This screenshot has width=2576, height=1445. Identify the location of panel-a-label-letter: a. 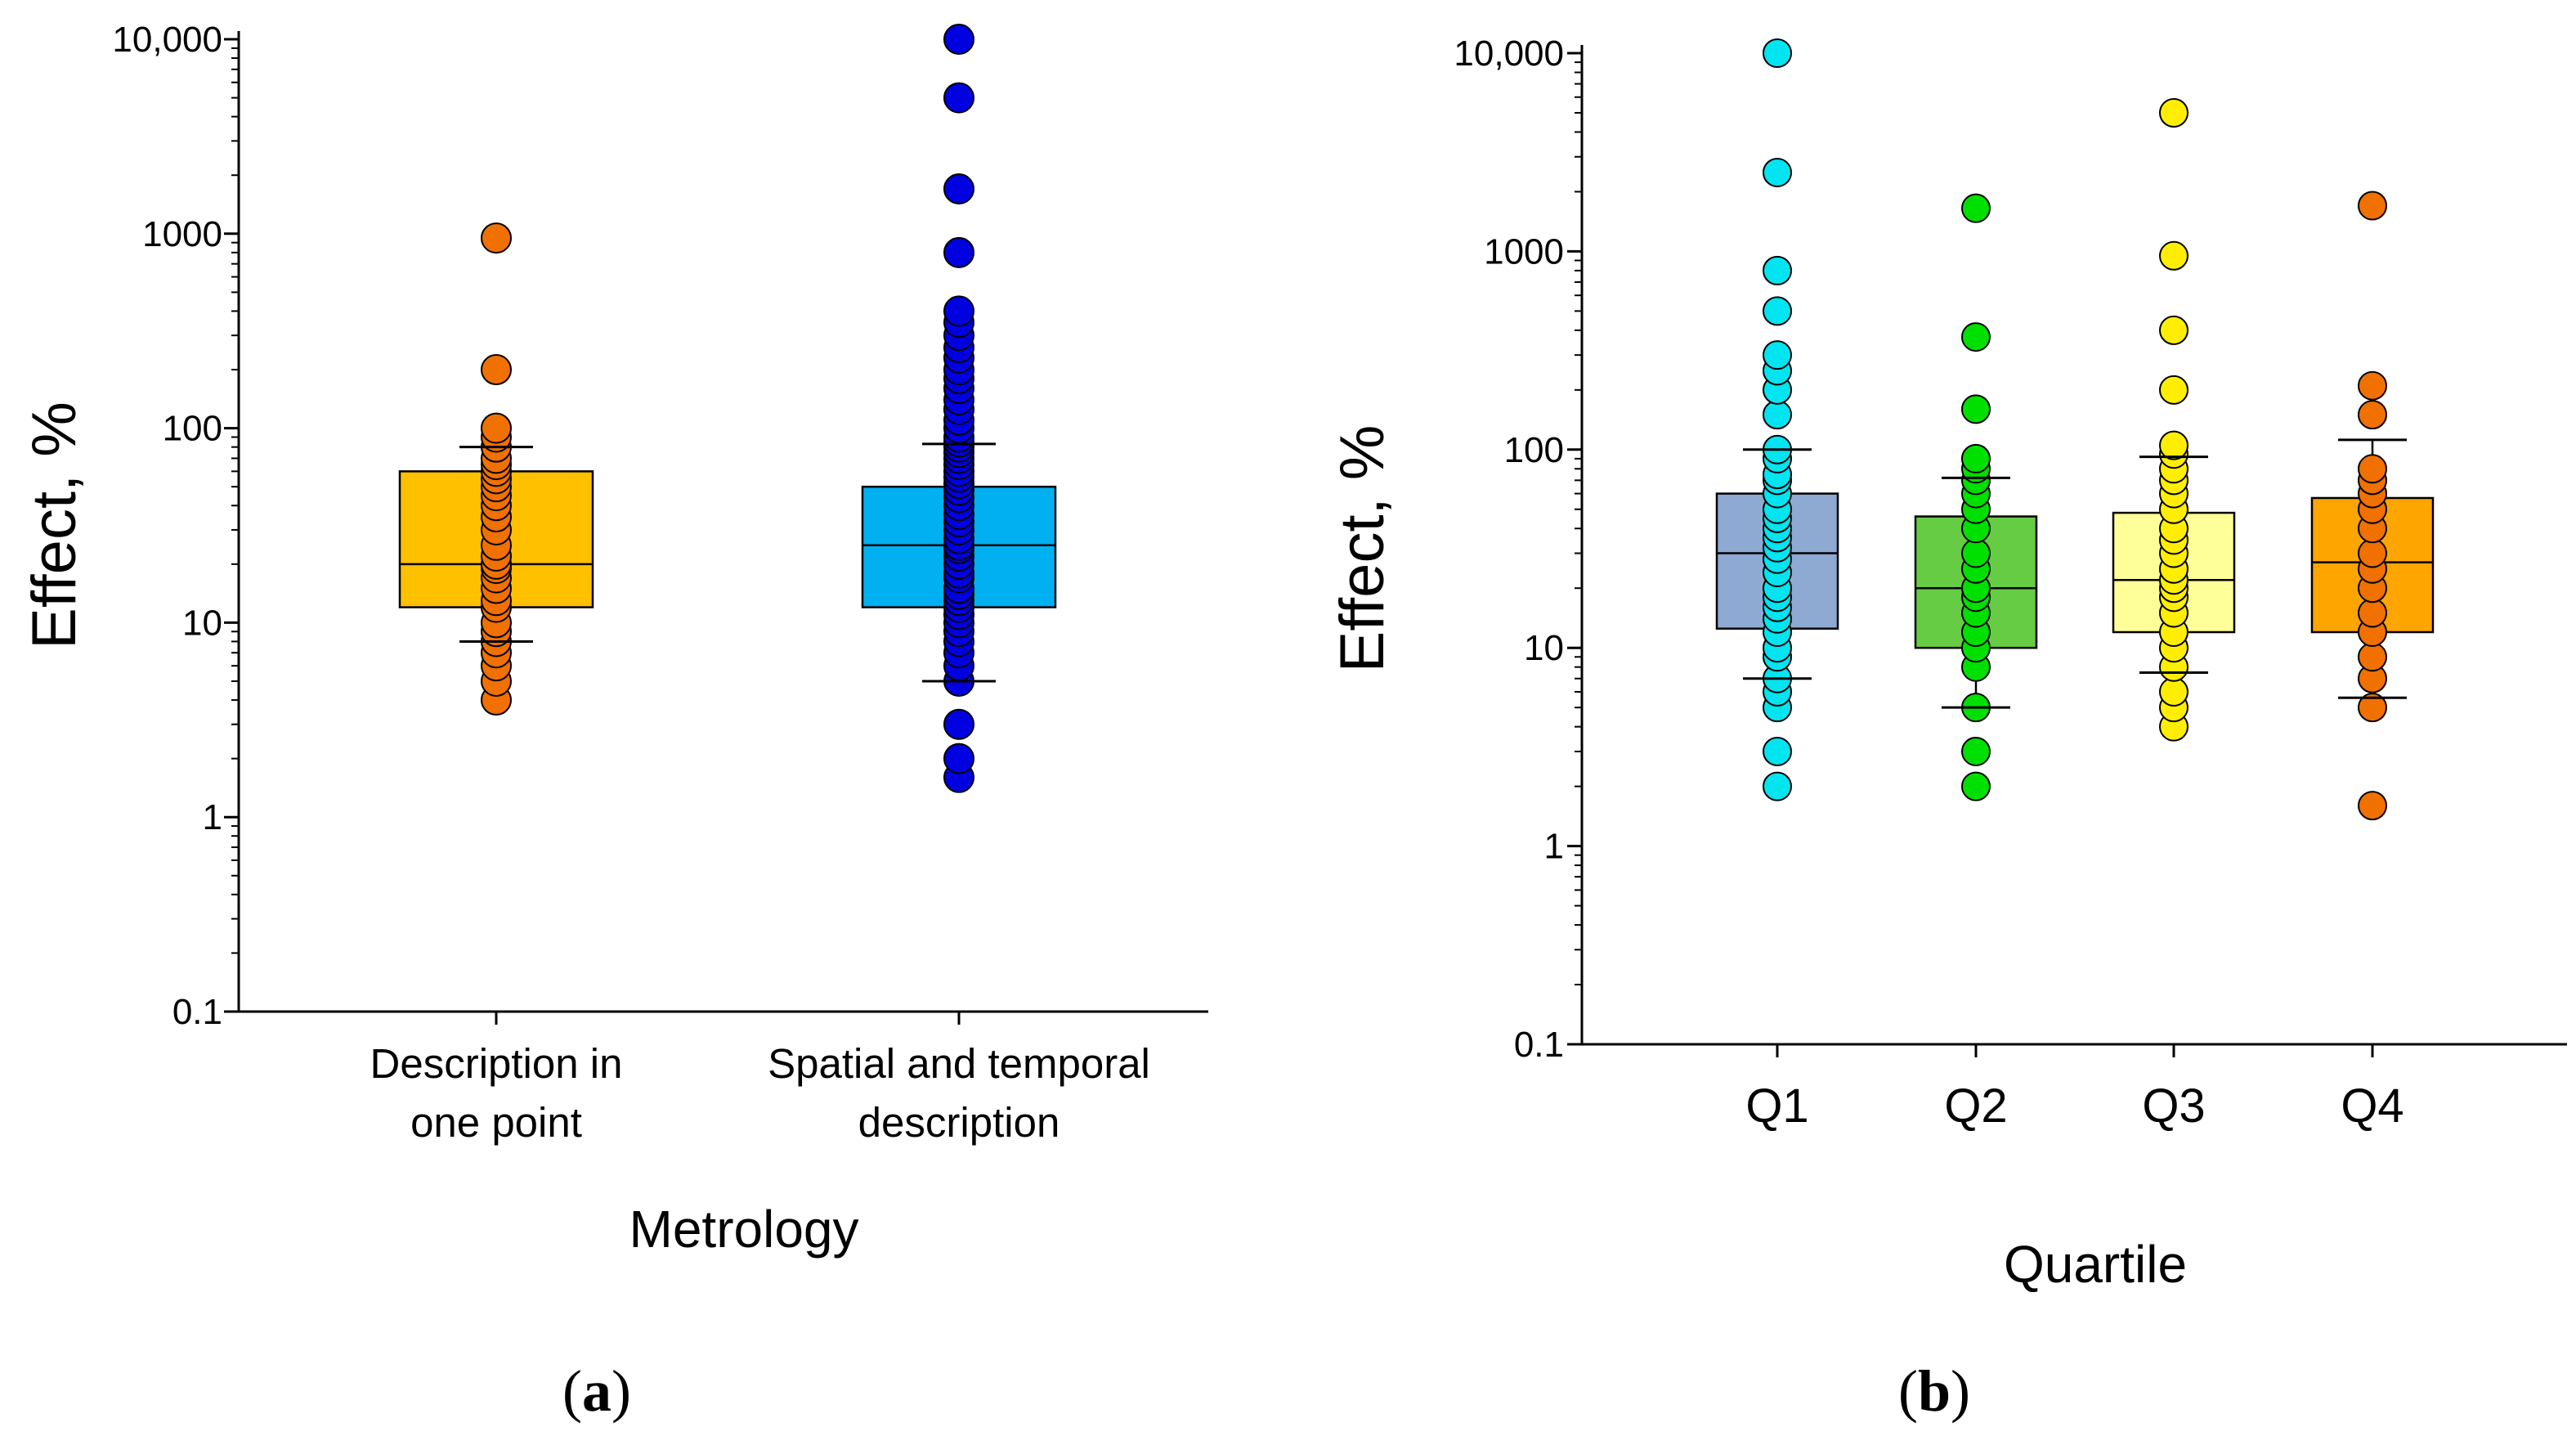
(596, 1391).